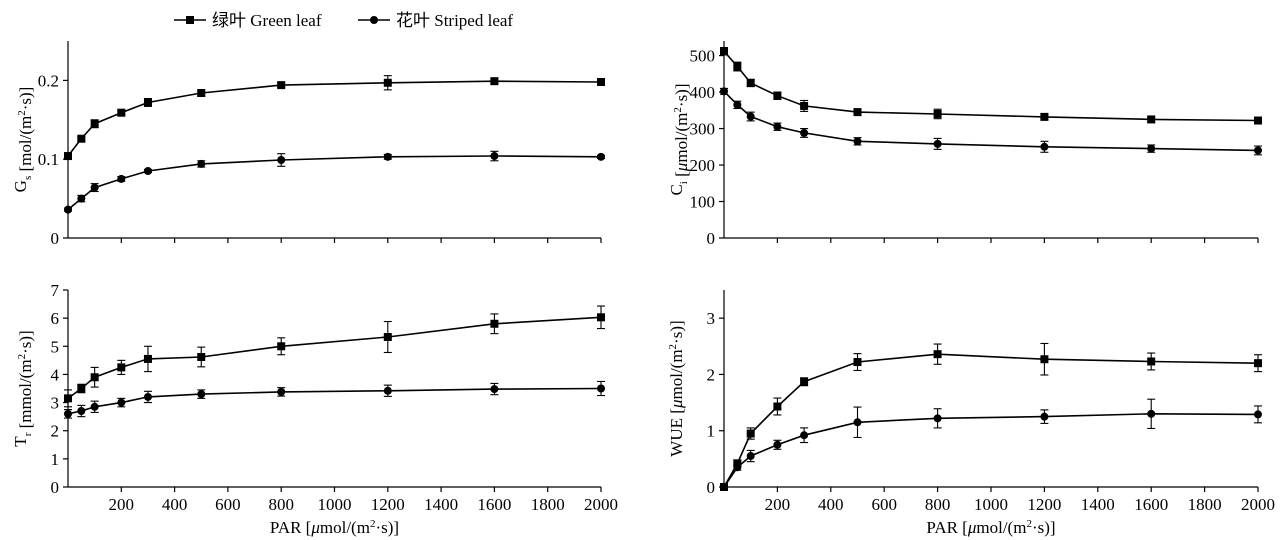 The height and width of the screenshot is (540, 1288). Describe the element at coordinates (55, 346) in the screenshot. I see `y-tick-label: 5` at that location.